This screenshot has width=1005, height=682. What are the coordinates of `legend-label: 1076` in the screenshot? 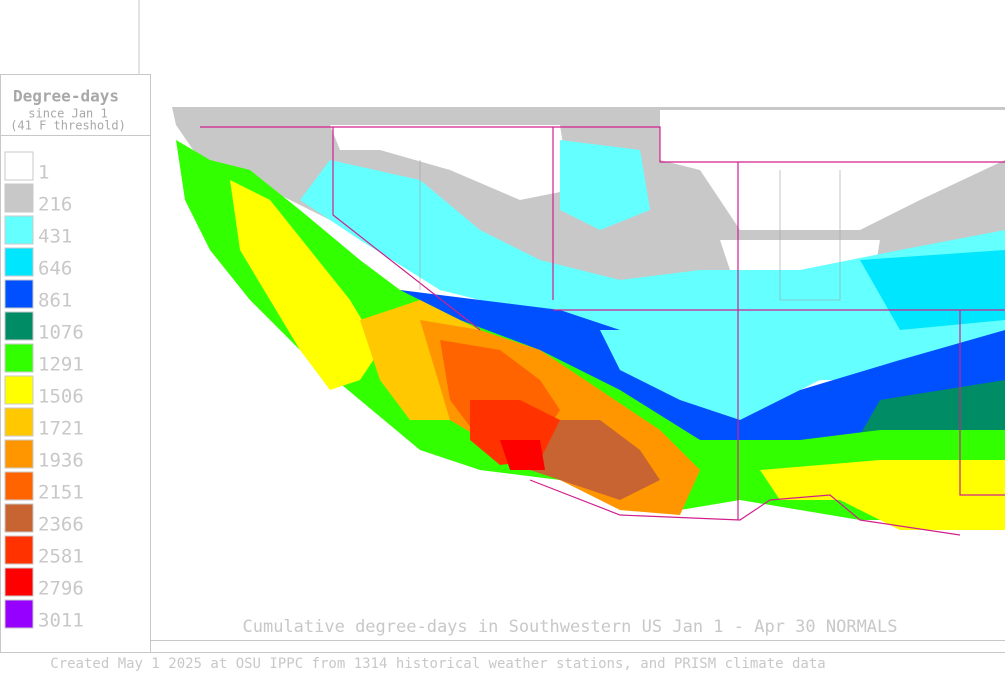 It's located at (61, 333).